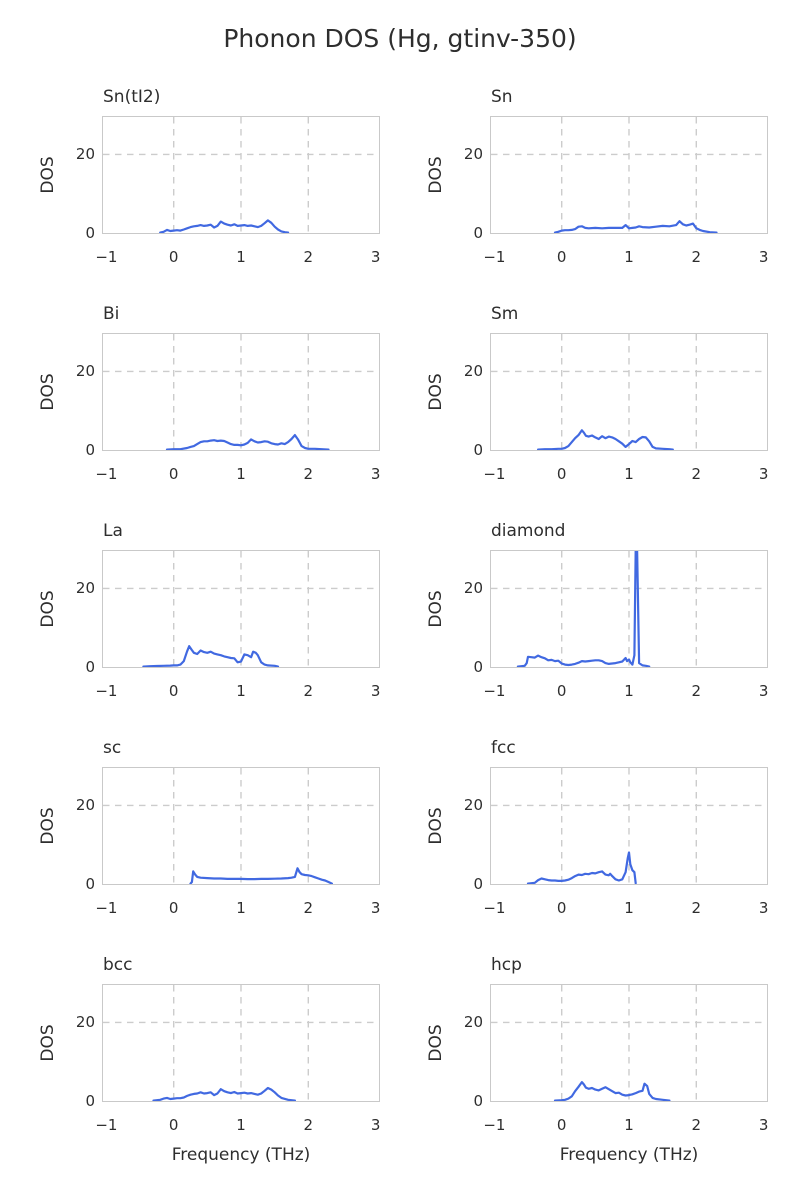 This screenshot has height=1200, width=800. I want to click on subplot-cell: fcc DOS 20 0 −1 0 1 2 3, so click(600, 834).